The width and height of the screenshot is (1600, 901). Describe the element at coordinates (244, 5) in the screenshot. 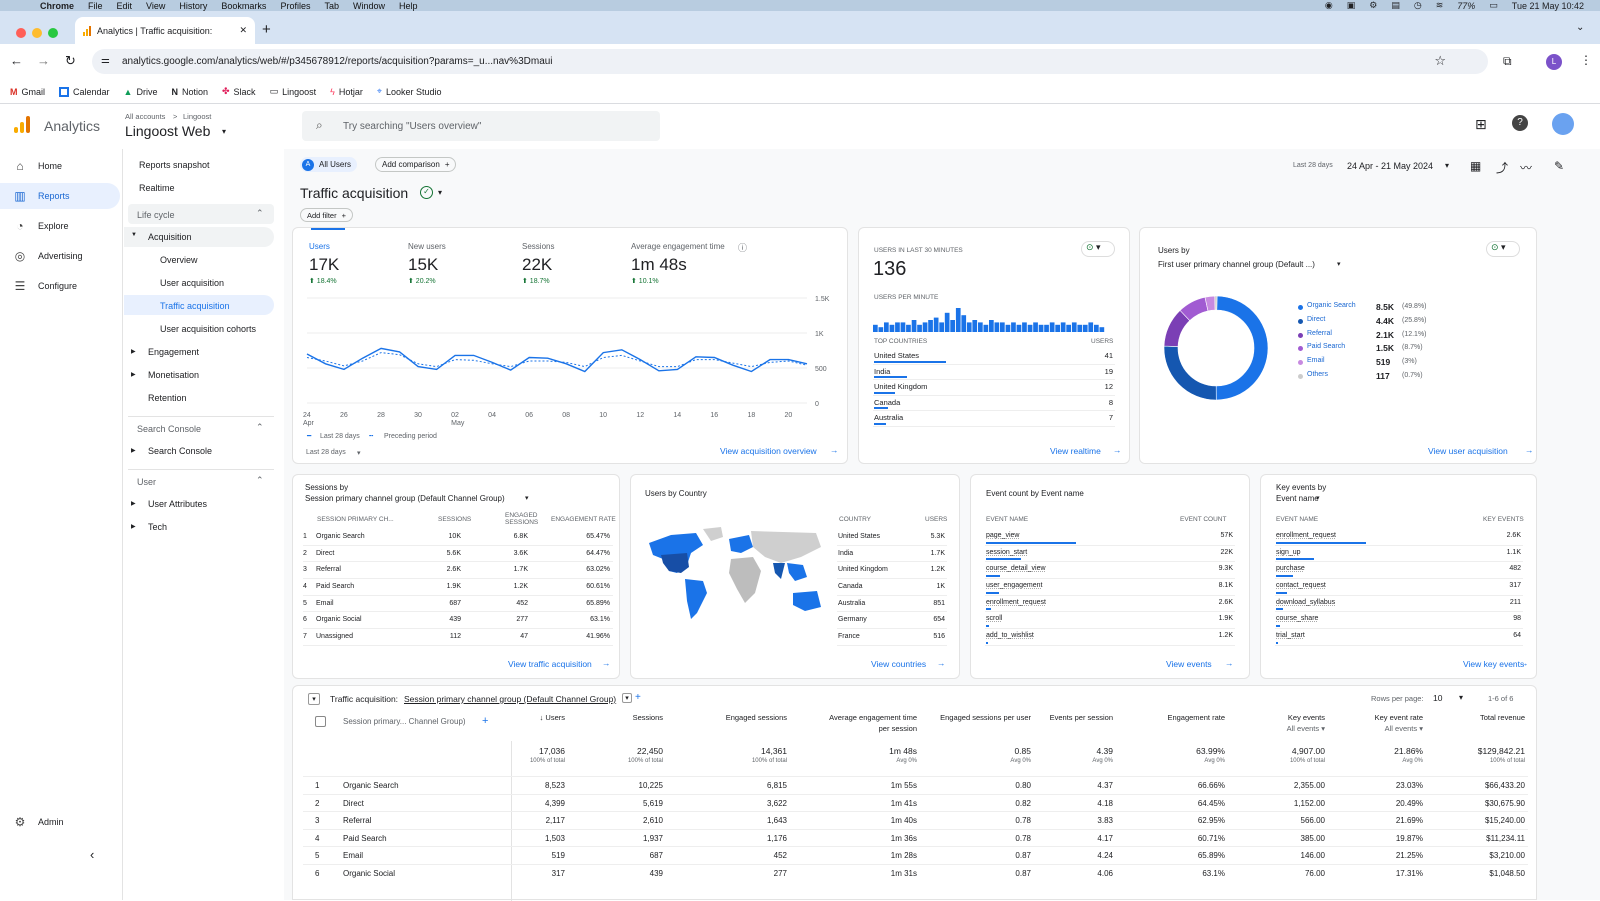

I see `menu-bookmarks: Bookmarks` at that location.